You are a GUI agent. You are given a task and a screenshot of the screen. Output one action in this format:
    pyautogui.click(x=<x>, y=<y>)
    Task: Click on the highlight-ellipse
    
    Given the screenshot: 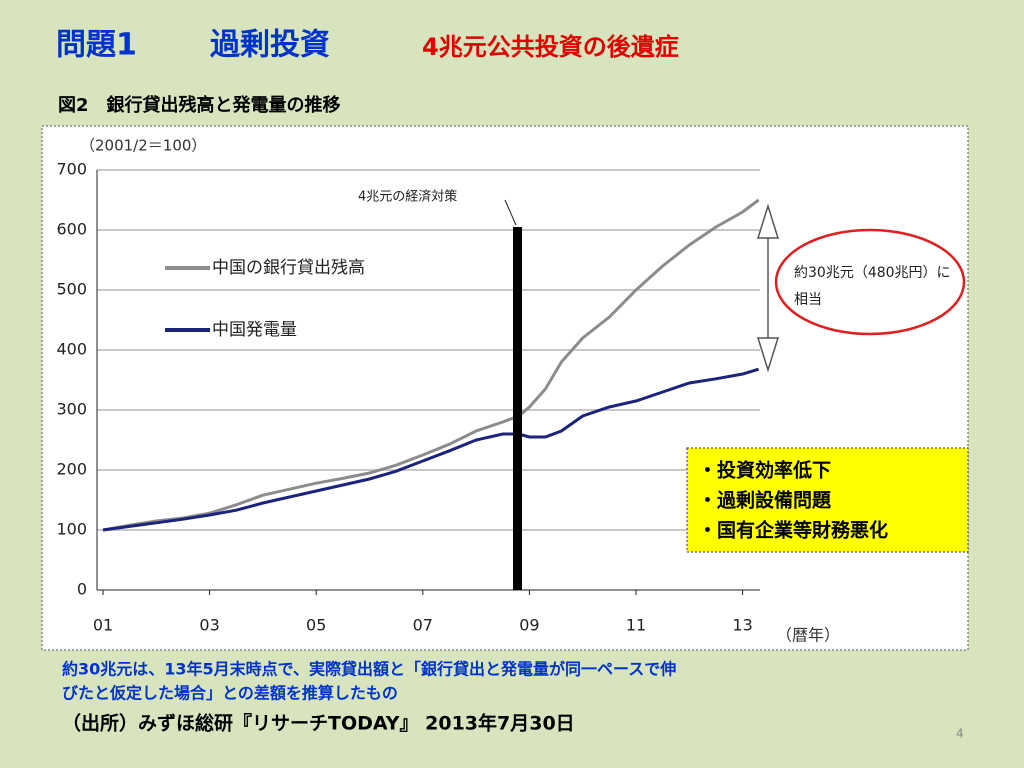 What is the action you would take?
    pyautogui.click(x=870, y=282)
    